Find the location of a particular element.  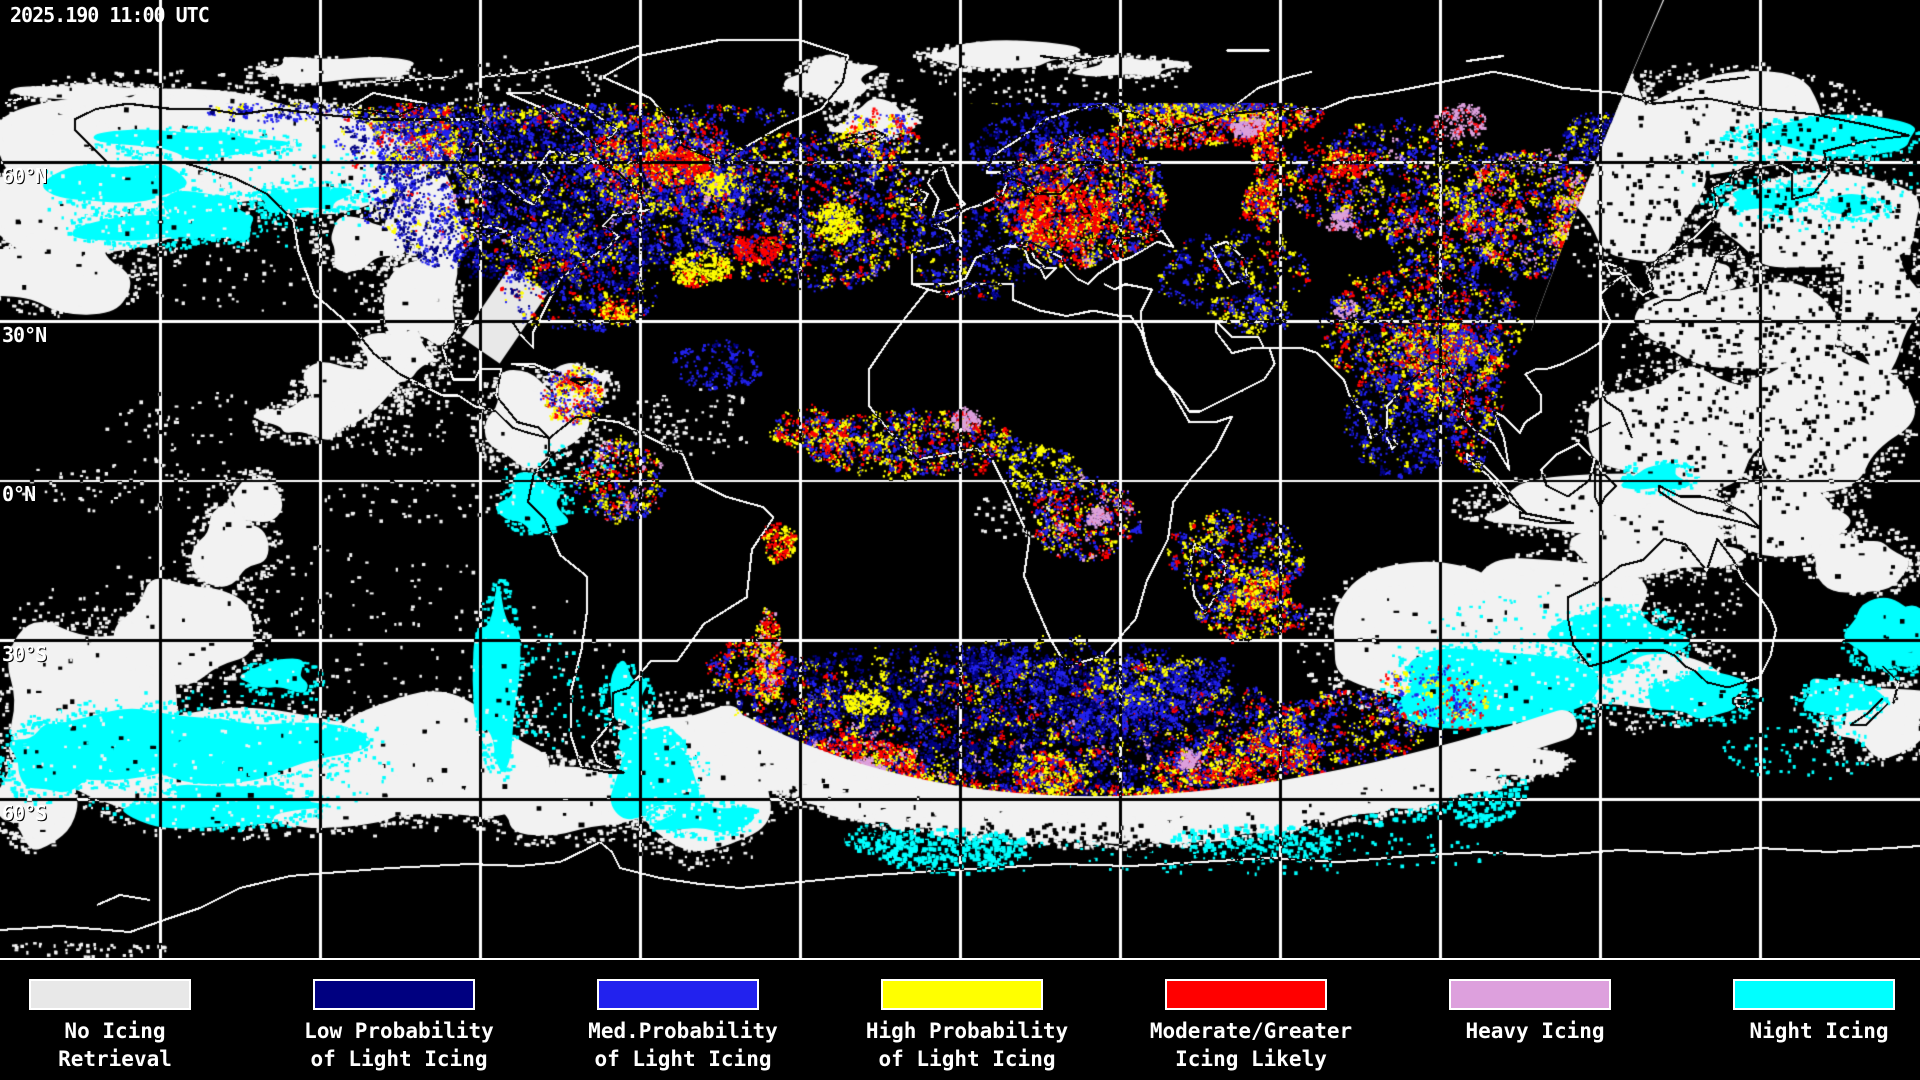

legend-label-high-prob: High Probability of Light Icing is located at coordinates (967, 1045).